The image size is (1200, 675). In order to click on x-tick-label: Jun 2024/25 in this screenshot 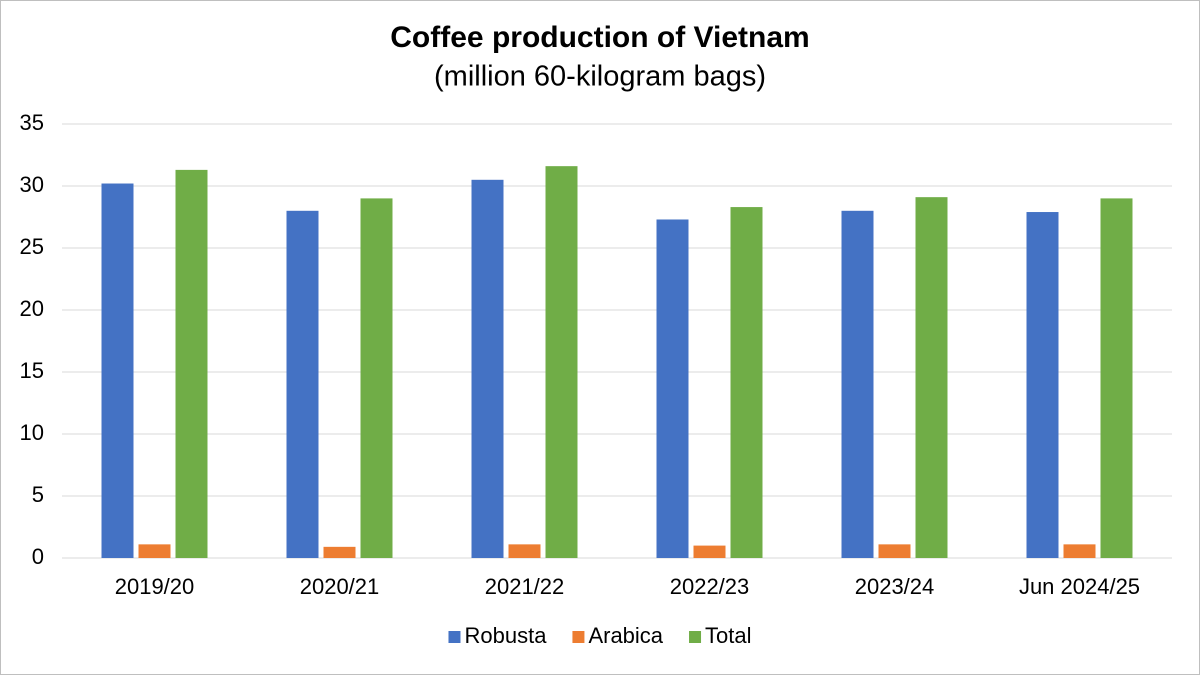, I will do `click(1079, 586)`.